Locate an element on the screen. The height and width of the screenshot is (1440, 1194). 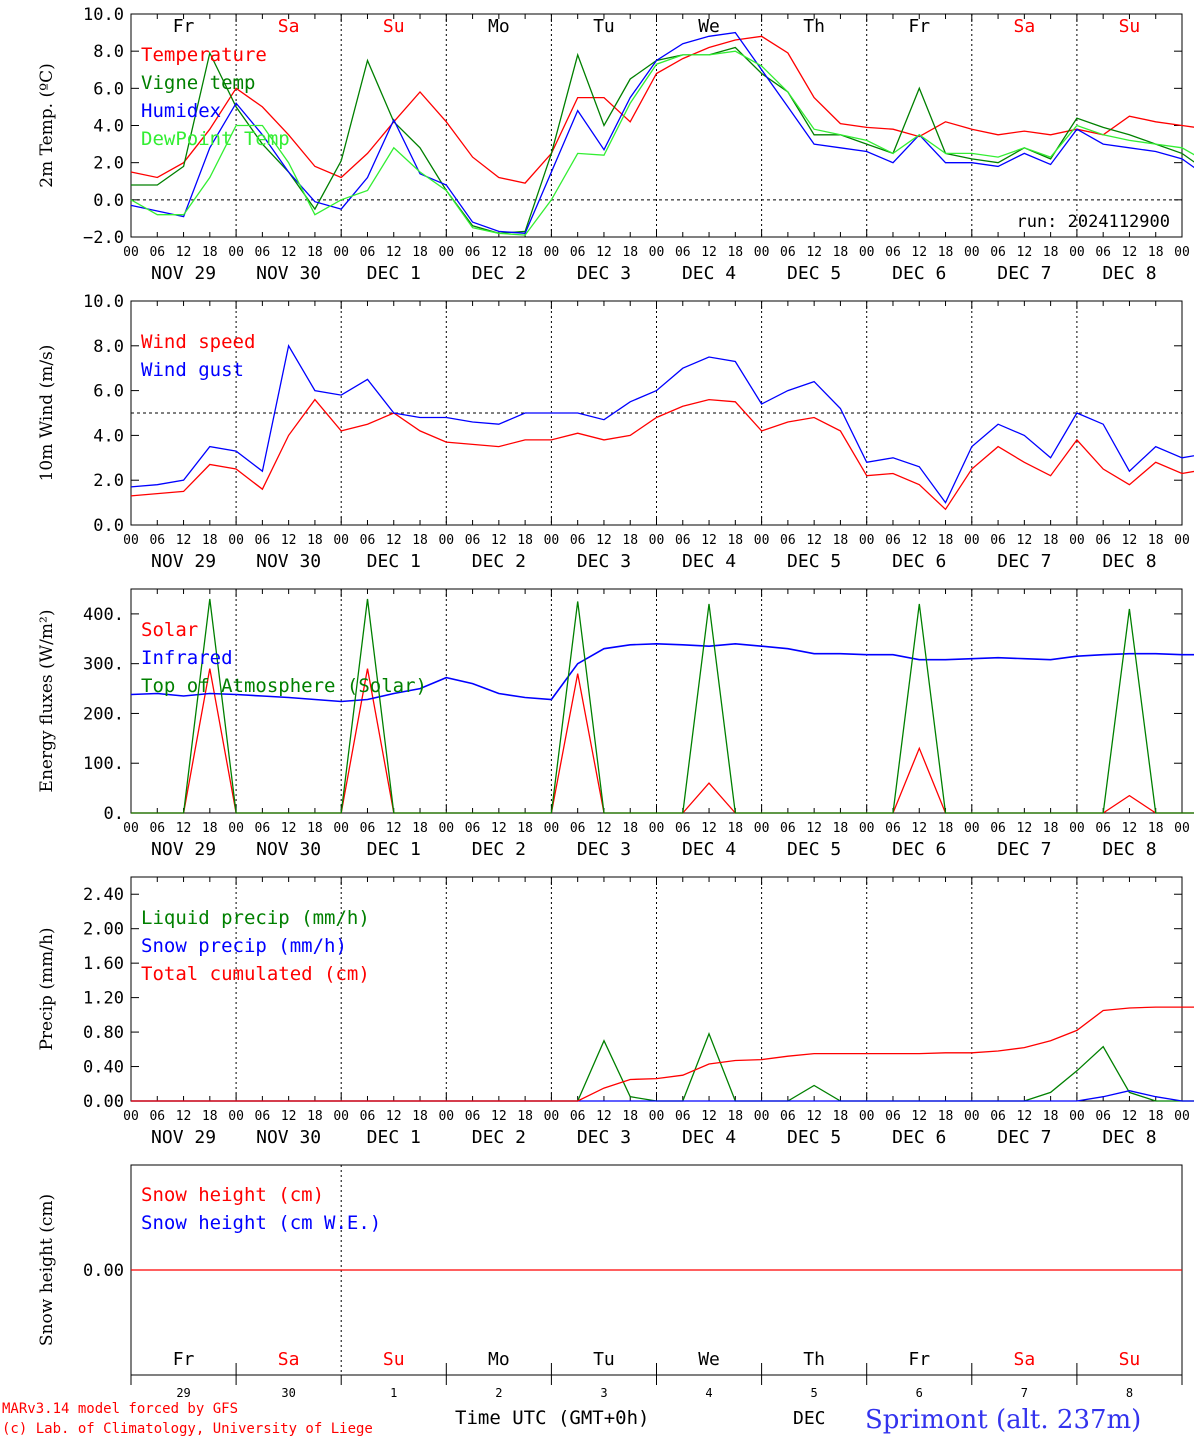
wind-y-axis-label: 10m Wind (m/s) is located at coordinates (47, 413).